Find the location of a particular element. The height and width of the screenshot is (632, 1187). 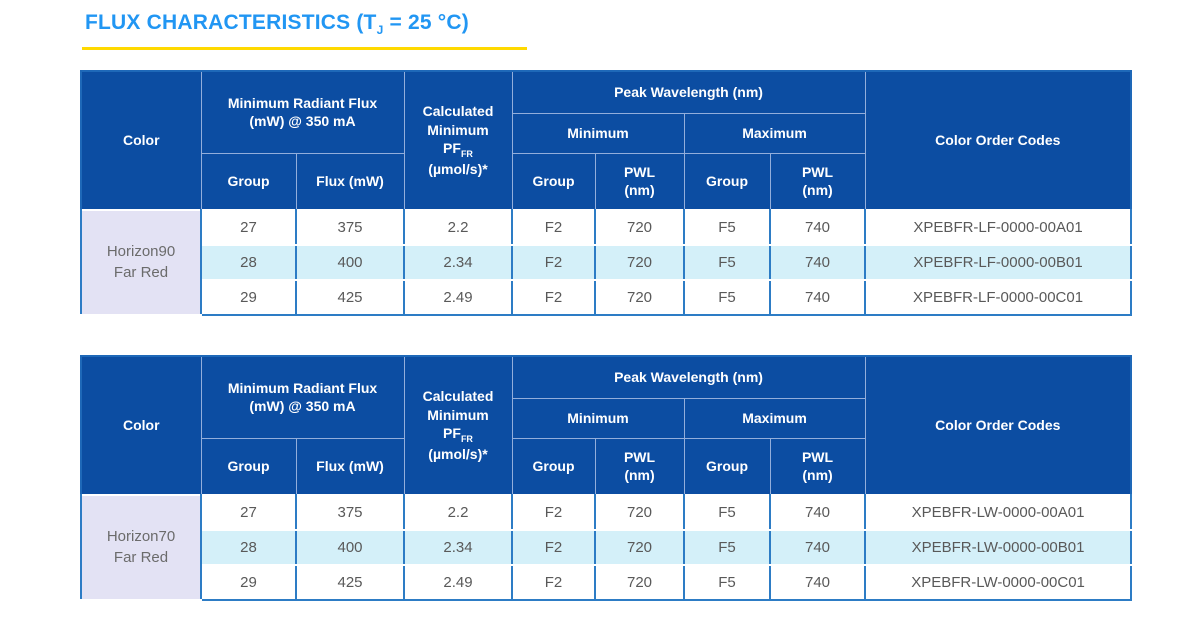

group-cell: 29 is located at coordinates (248, 582).